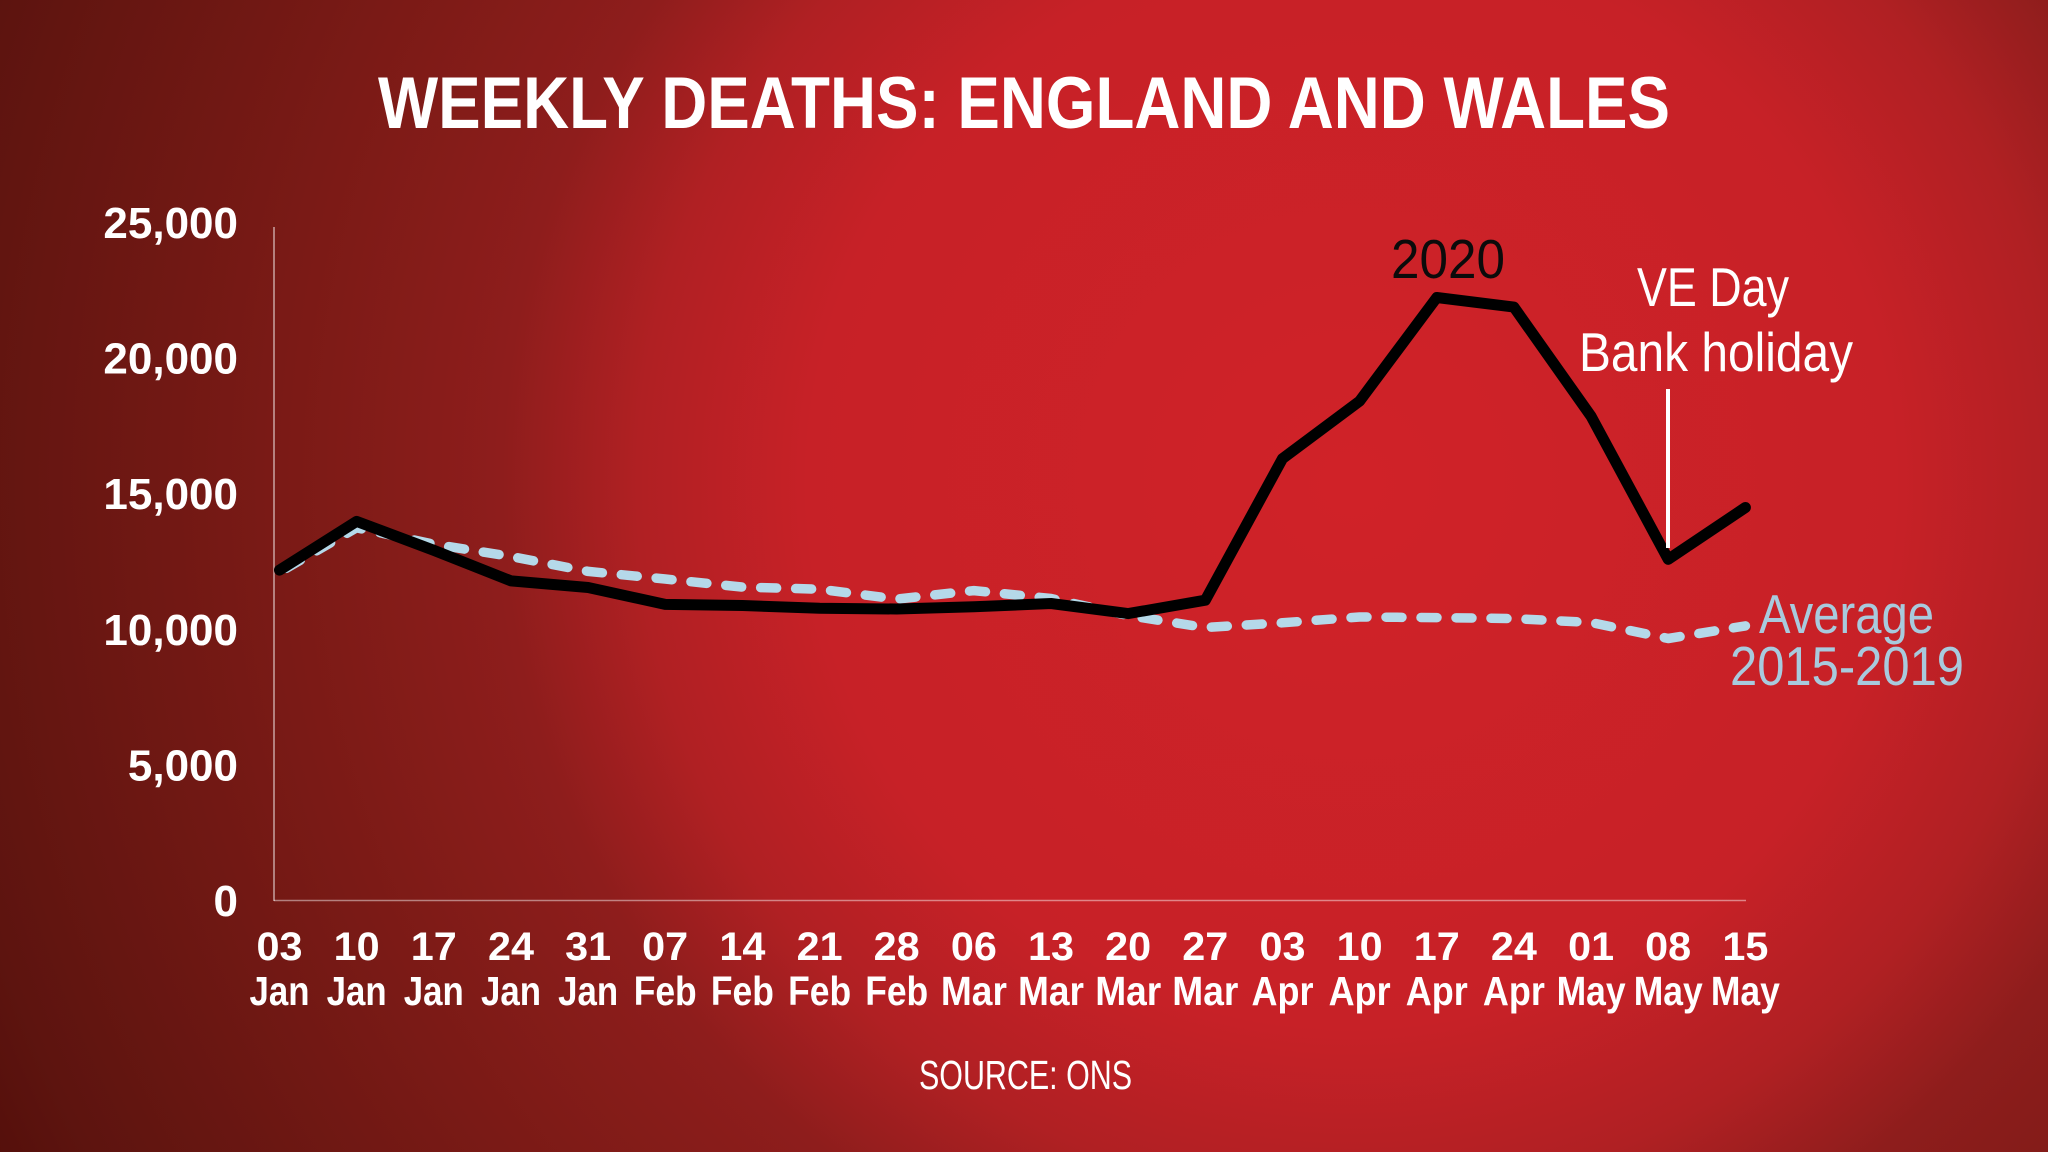  I want to click on svg-text: 13, so click(1051, 947).